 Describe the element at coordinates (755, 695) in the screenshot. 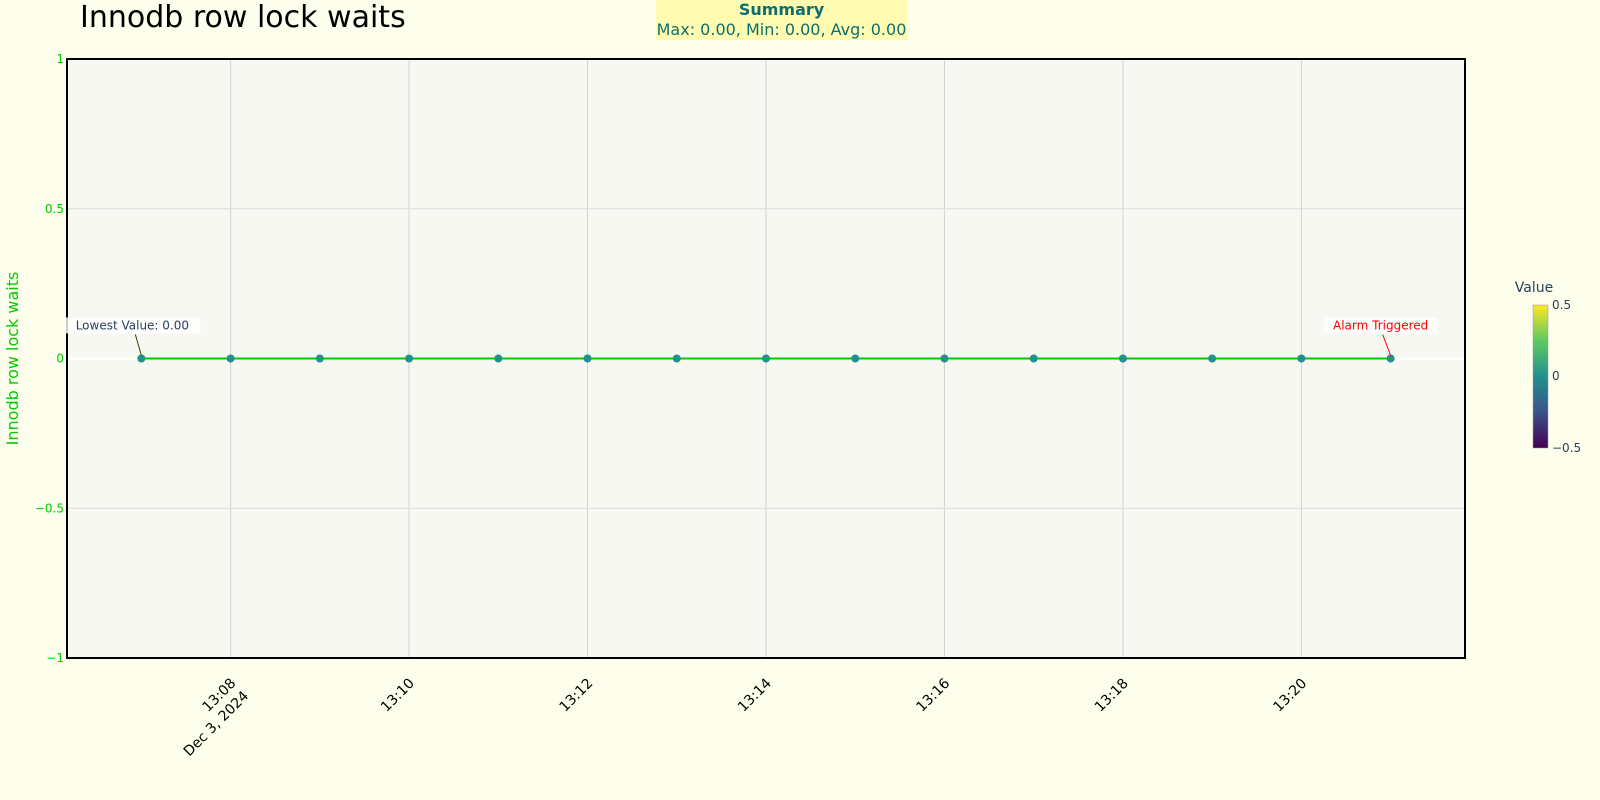

I see `x-tick-label: 13:14` at that location.